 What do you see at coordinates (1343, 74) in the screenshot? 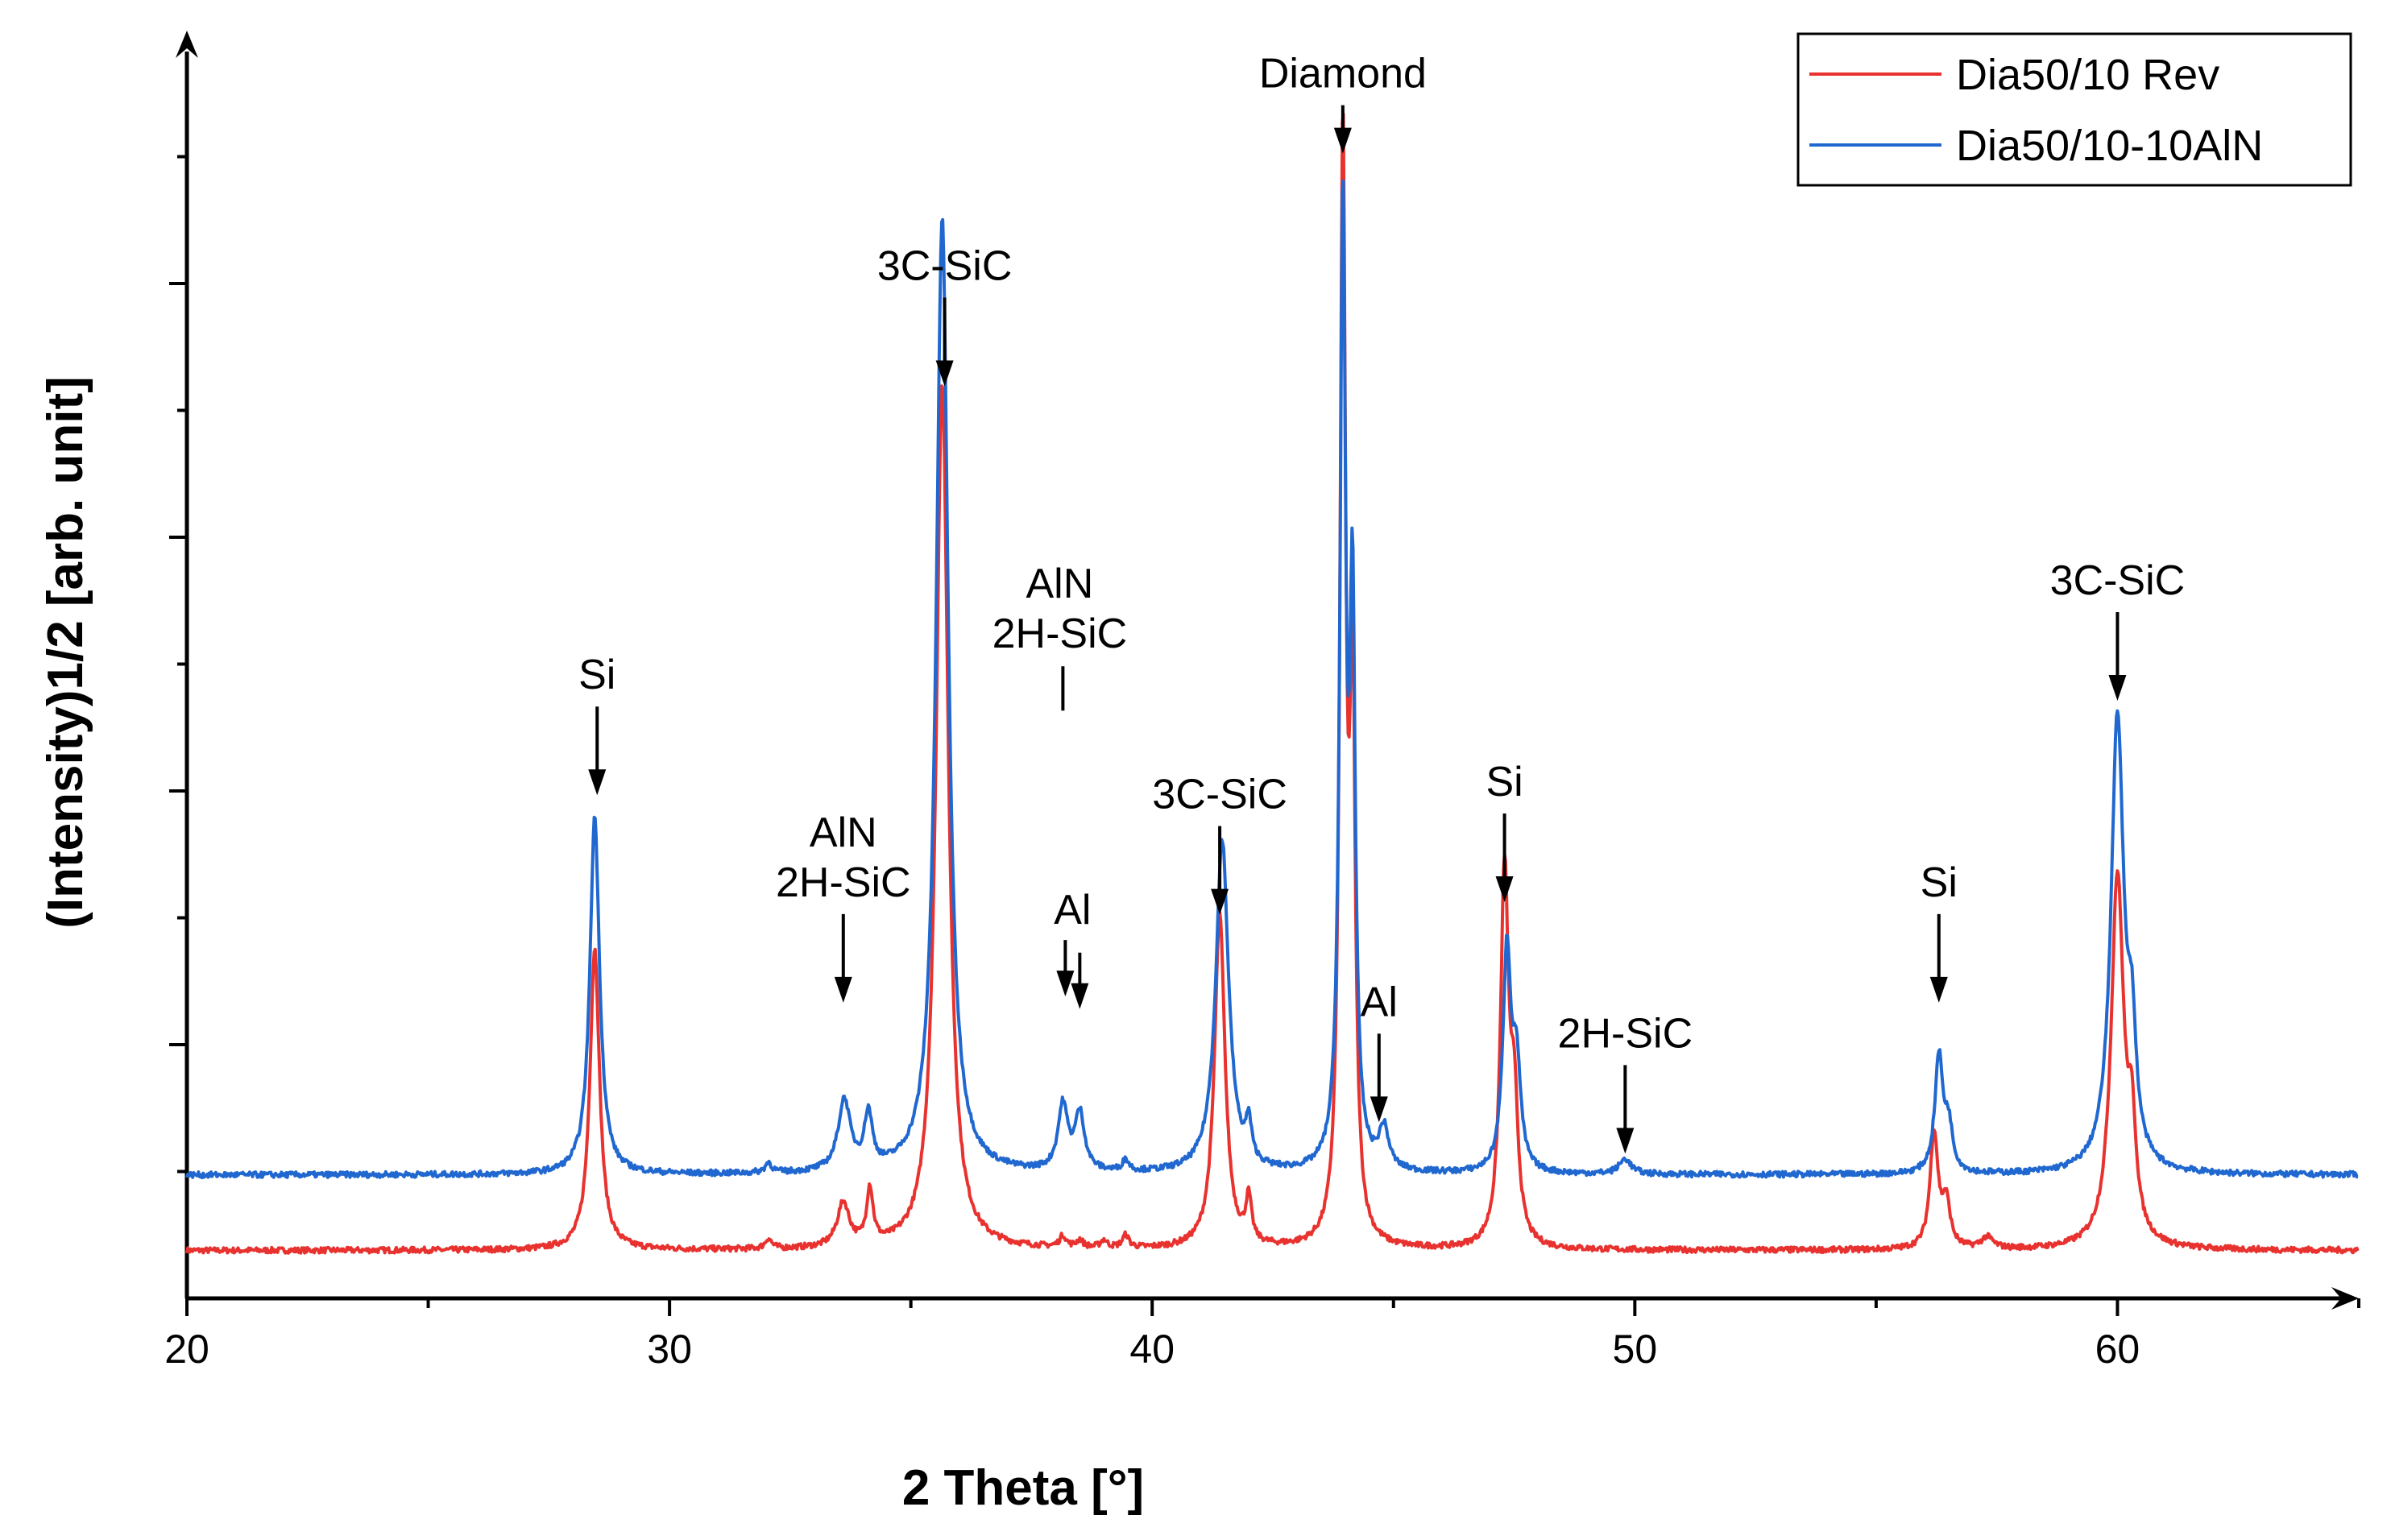
I see `annotation-label: Diamond` at bounding box center [1343, 74].